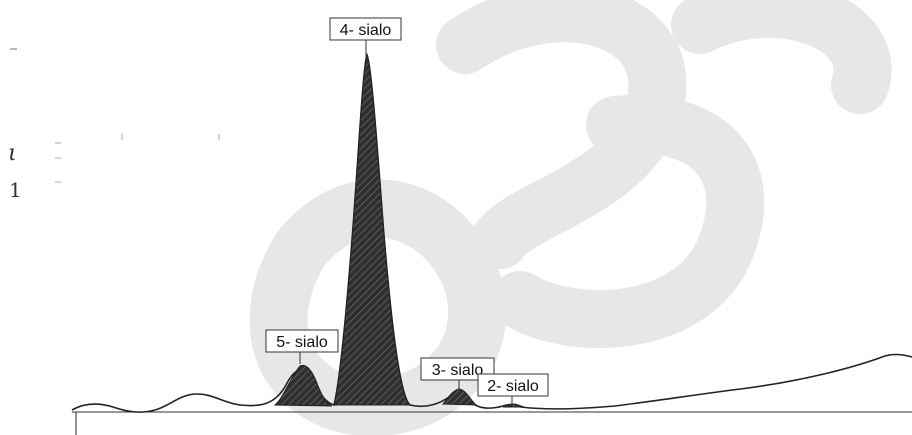 The width and height of the screenshot is (912, 435). Describe the element at coordinates (303, 385) in the screenshot. I see `peak-5-sialo-area` at that location.